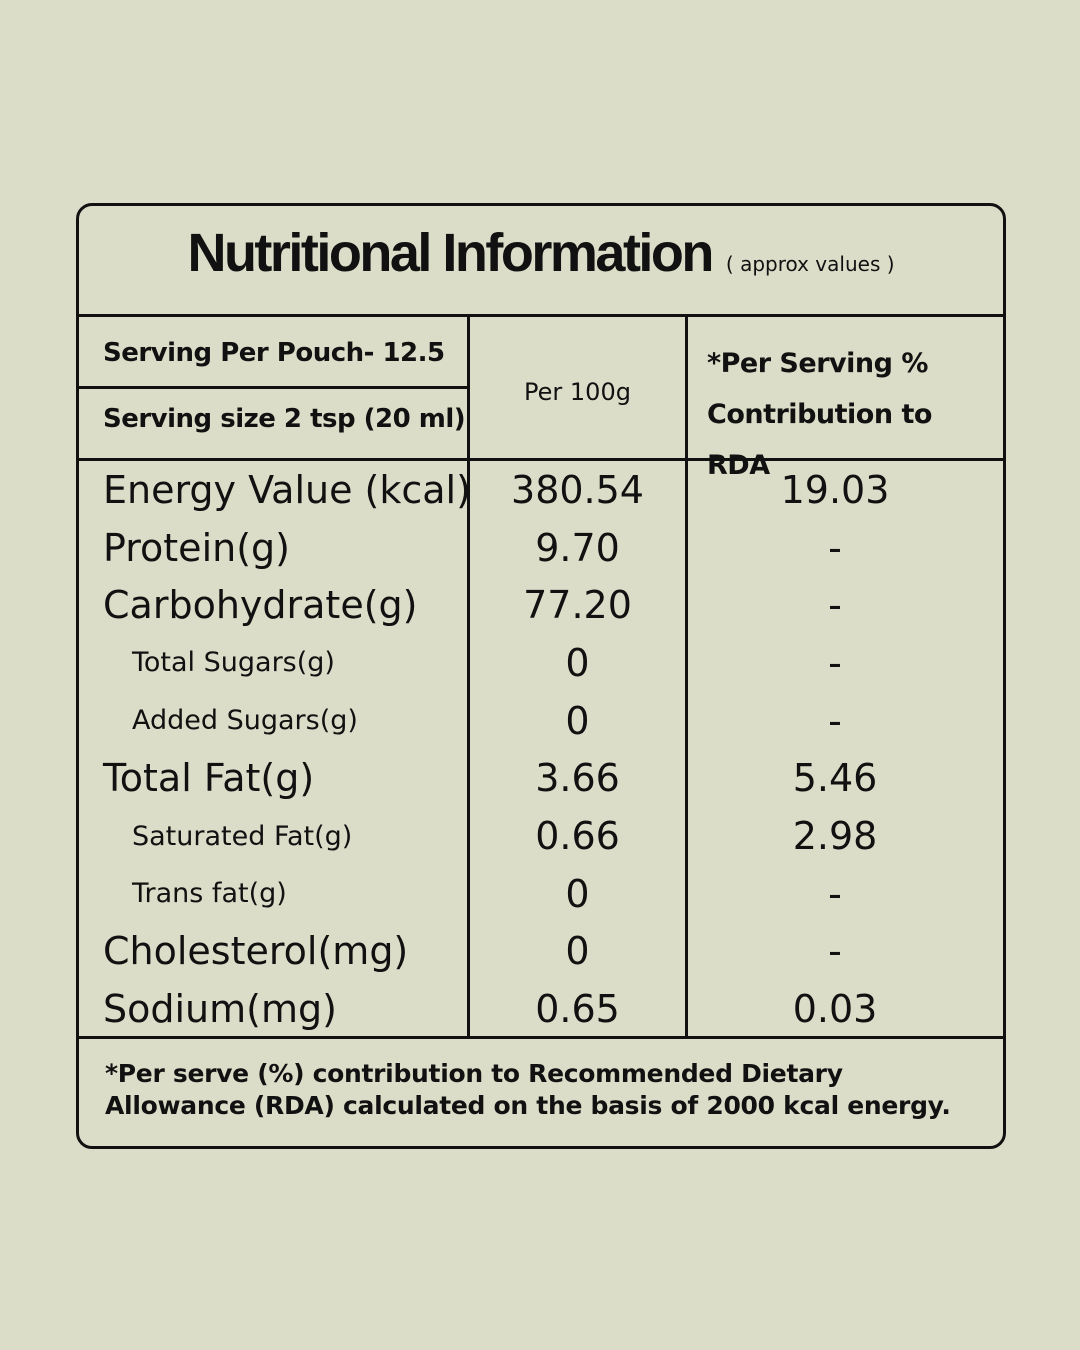  I want to click on column-header: *Per Serving % Contribution to RDA, so click(819, 414).